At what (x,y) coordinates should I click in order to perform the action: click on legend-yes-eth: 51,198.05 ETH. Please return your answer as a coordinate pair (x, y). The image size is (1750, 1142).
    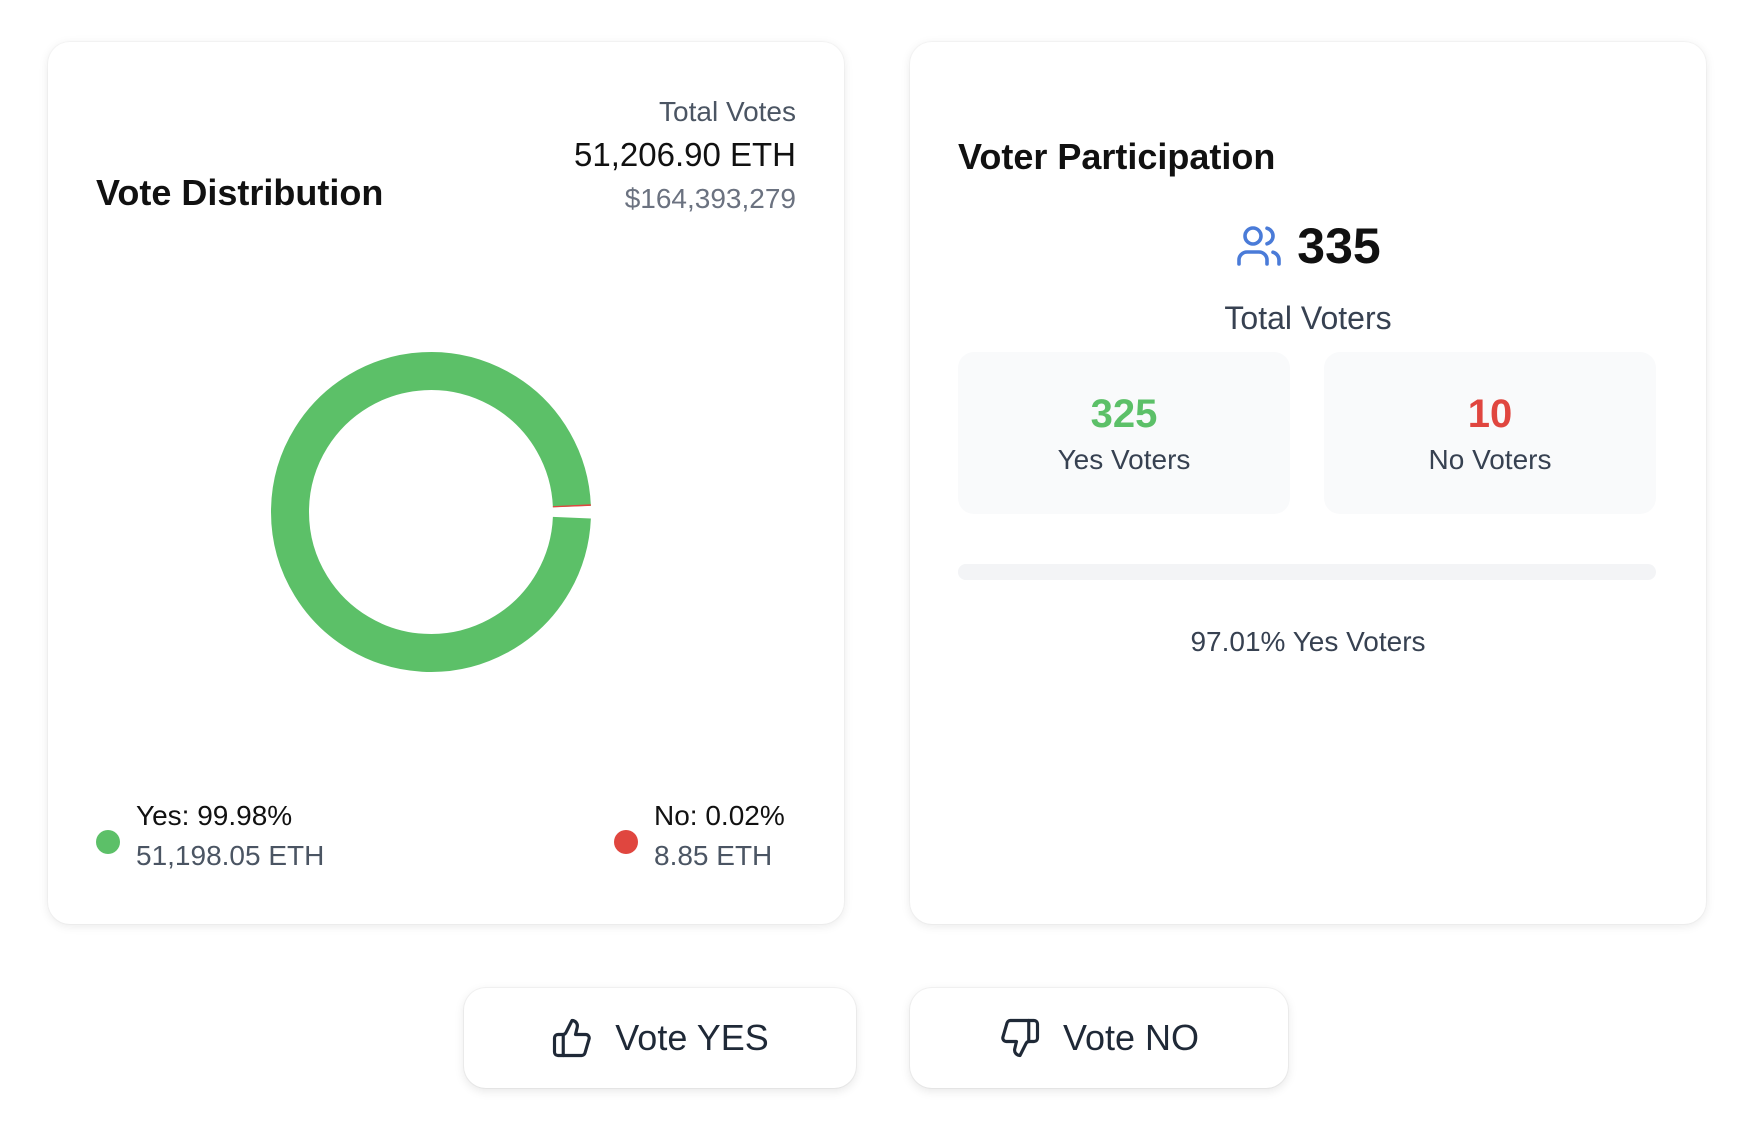
    Looking at the image, I should click on (230, 855).